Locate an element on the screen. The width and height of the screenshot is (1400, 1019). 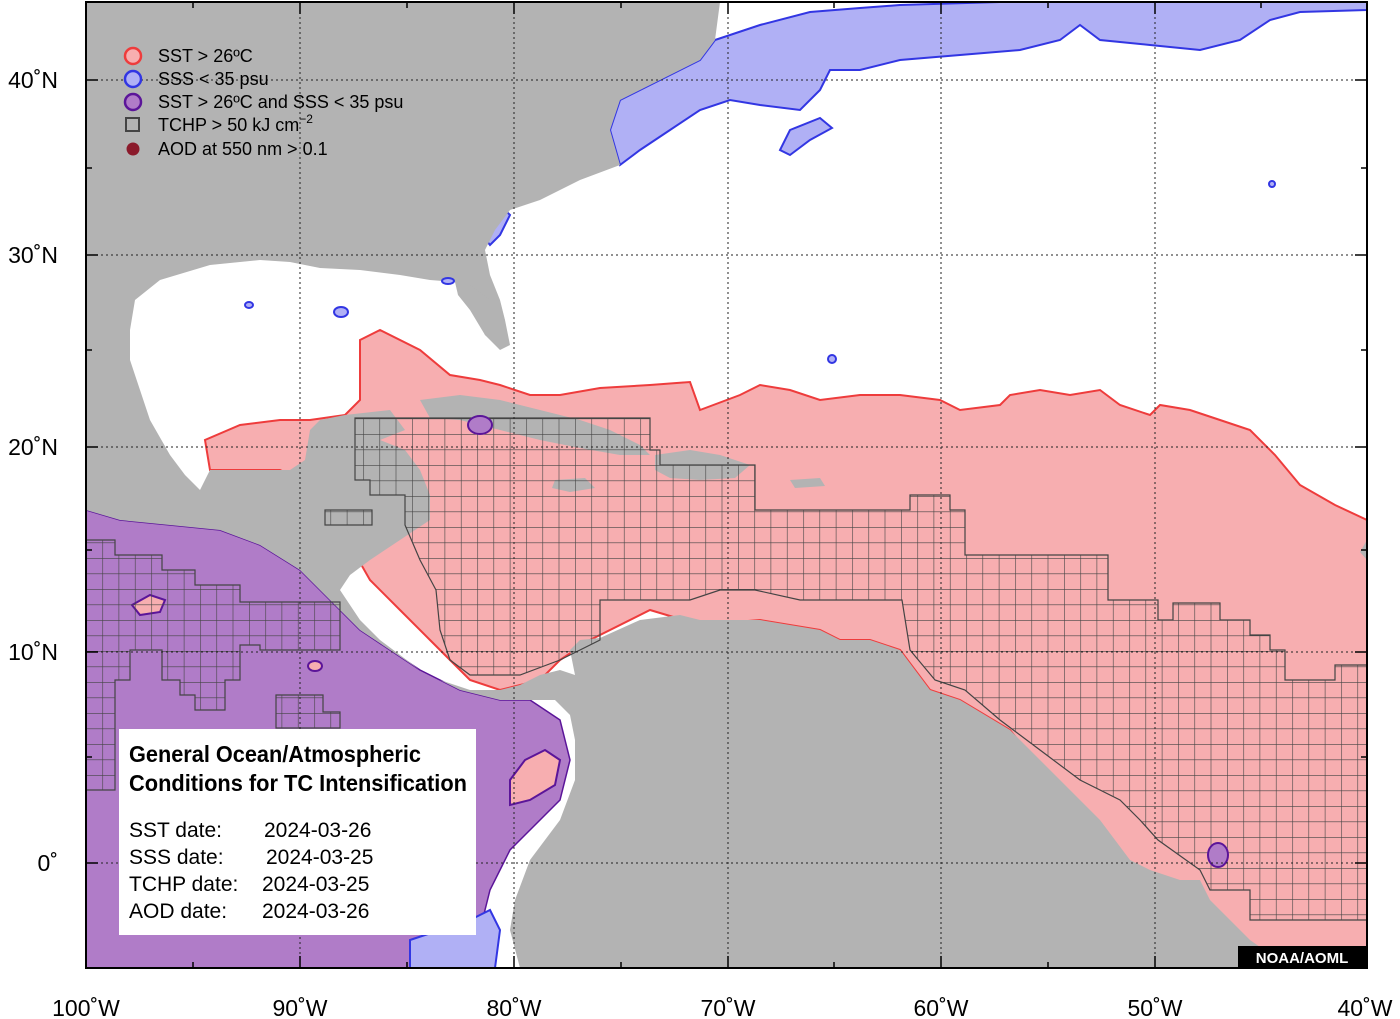
sss-region-nova is located at coordinates (806, 136).